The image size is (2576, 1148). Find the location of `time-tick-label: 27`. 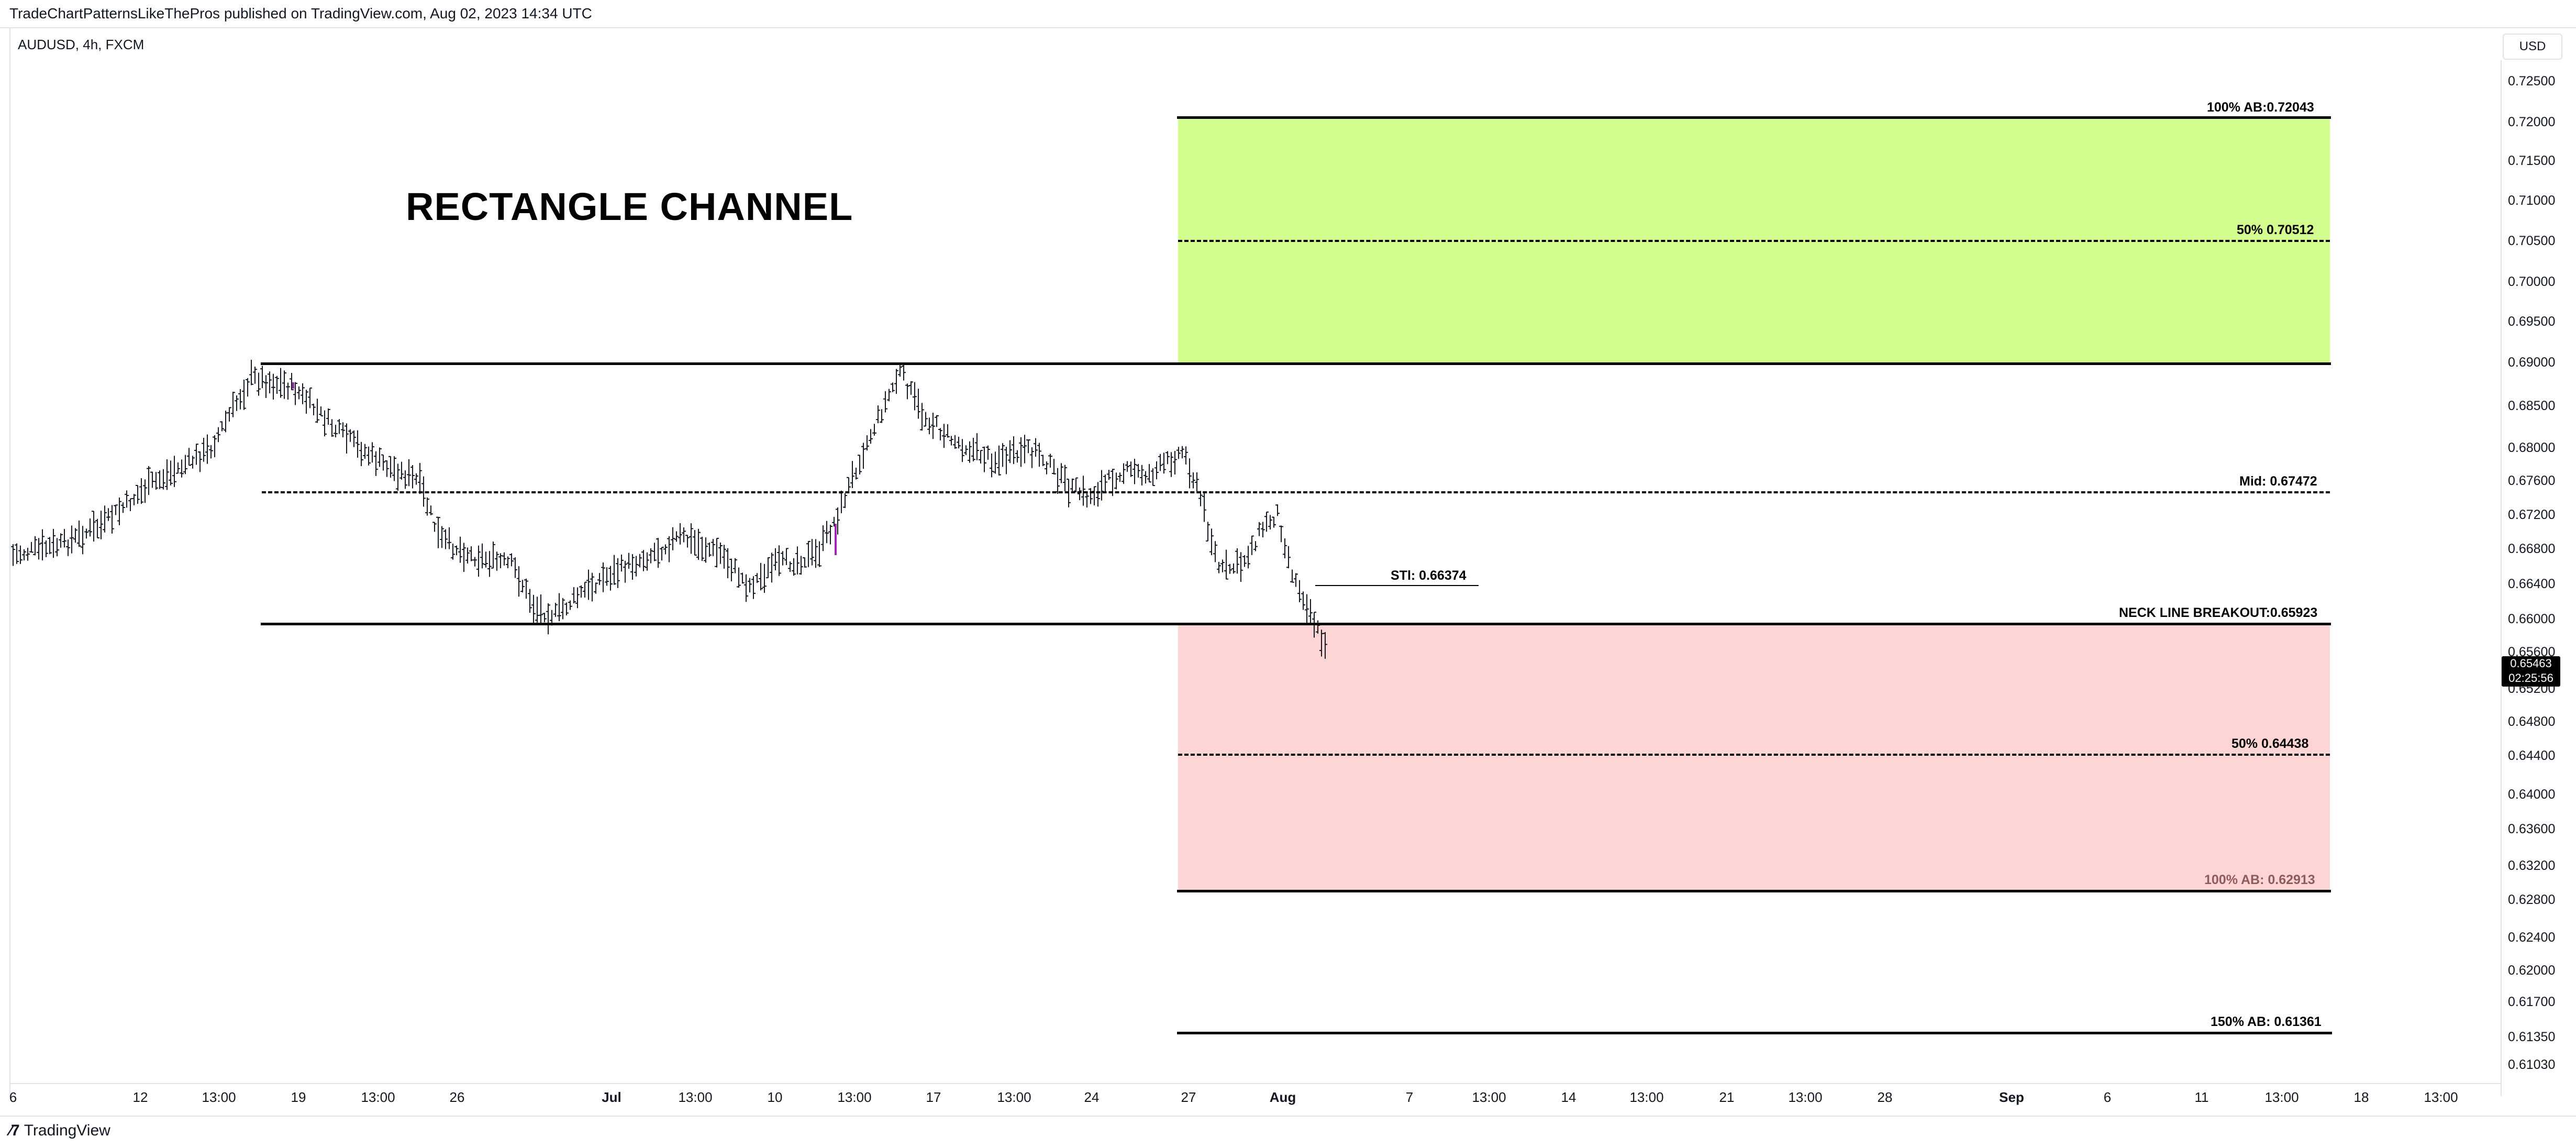

time-tick-label: 27 is located at coordinates (1188, 1097).